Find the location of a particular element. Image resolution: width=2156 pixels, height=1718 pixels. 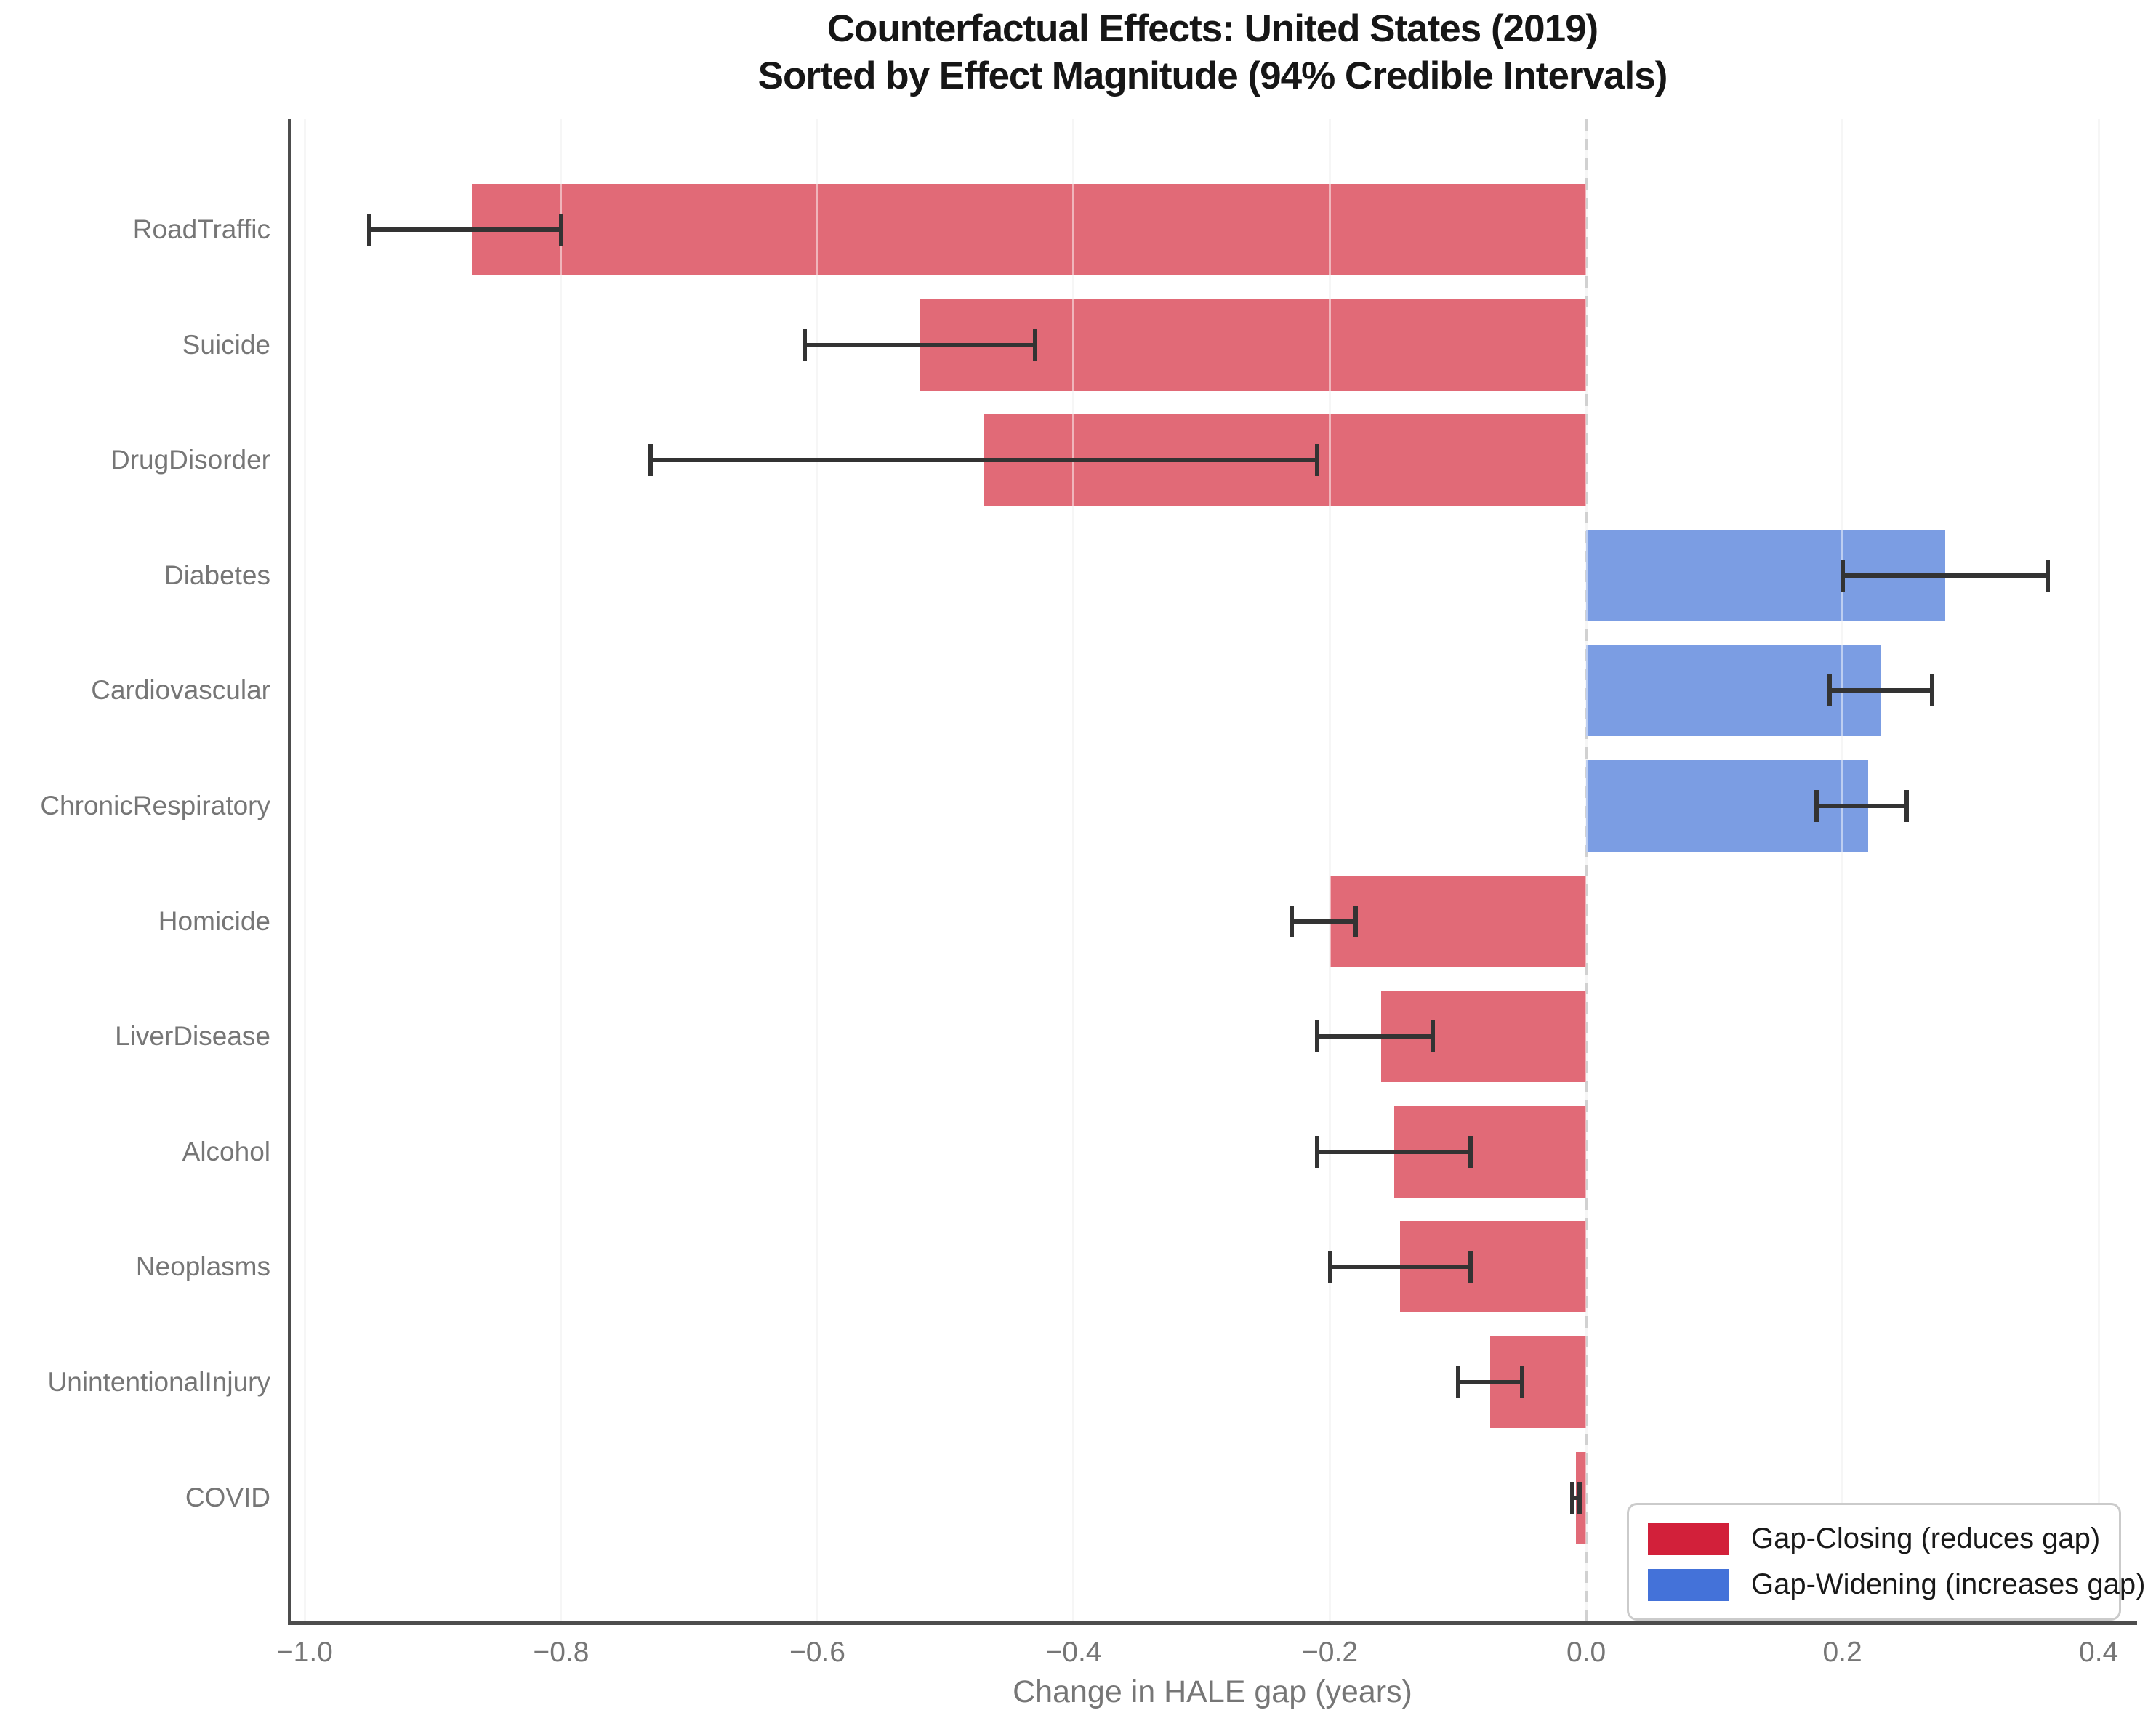

error-bar-UnintentionalInjury is located at coordinates (1489, 1382).